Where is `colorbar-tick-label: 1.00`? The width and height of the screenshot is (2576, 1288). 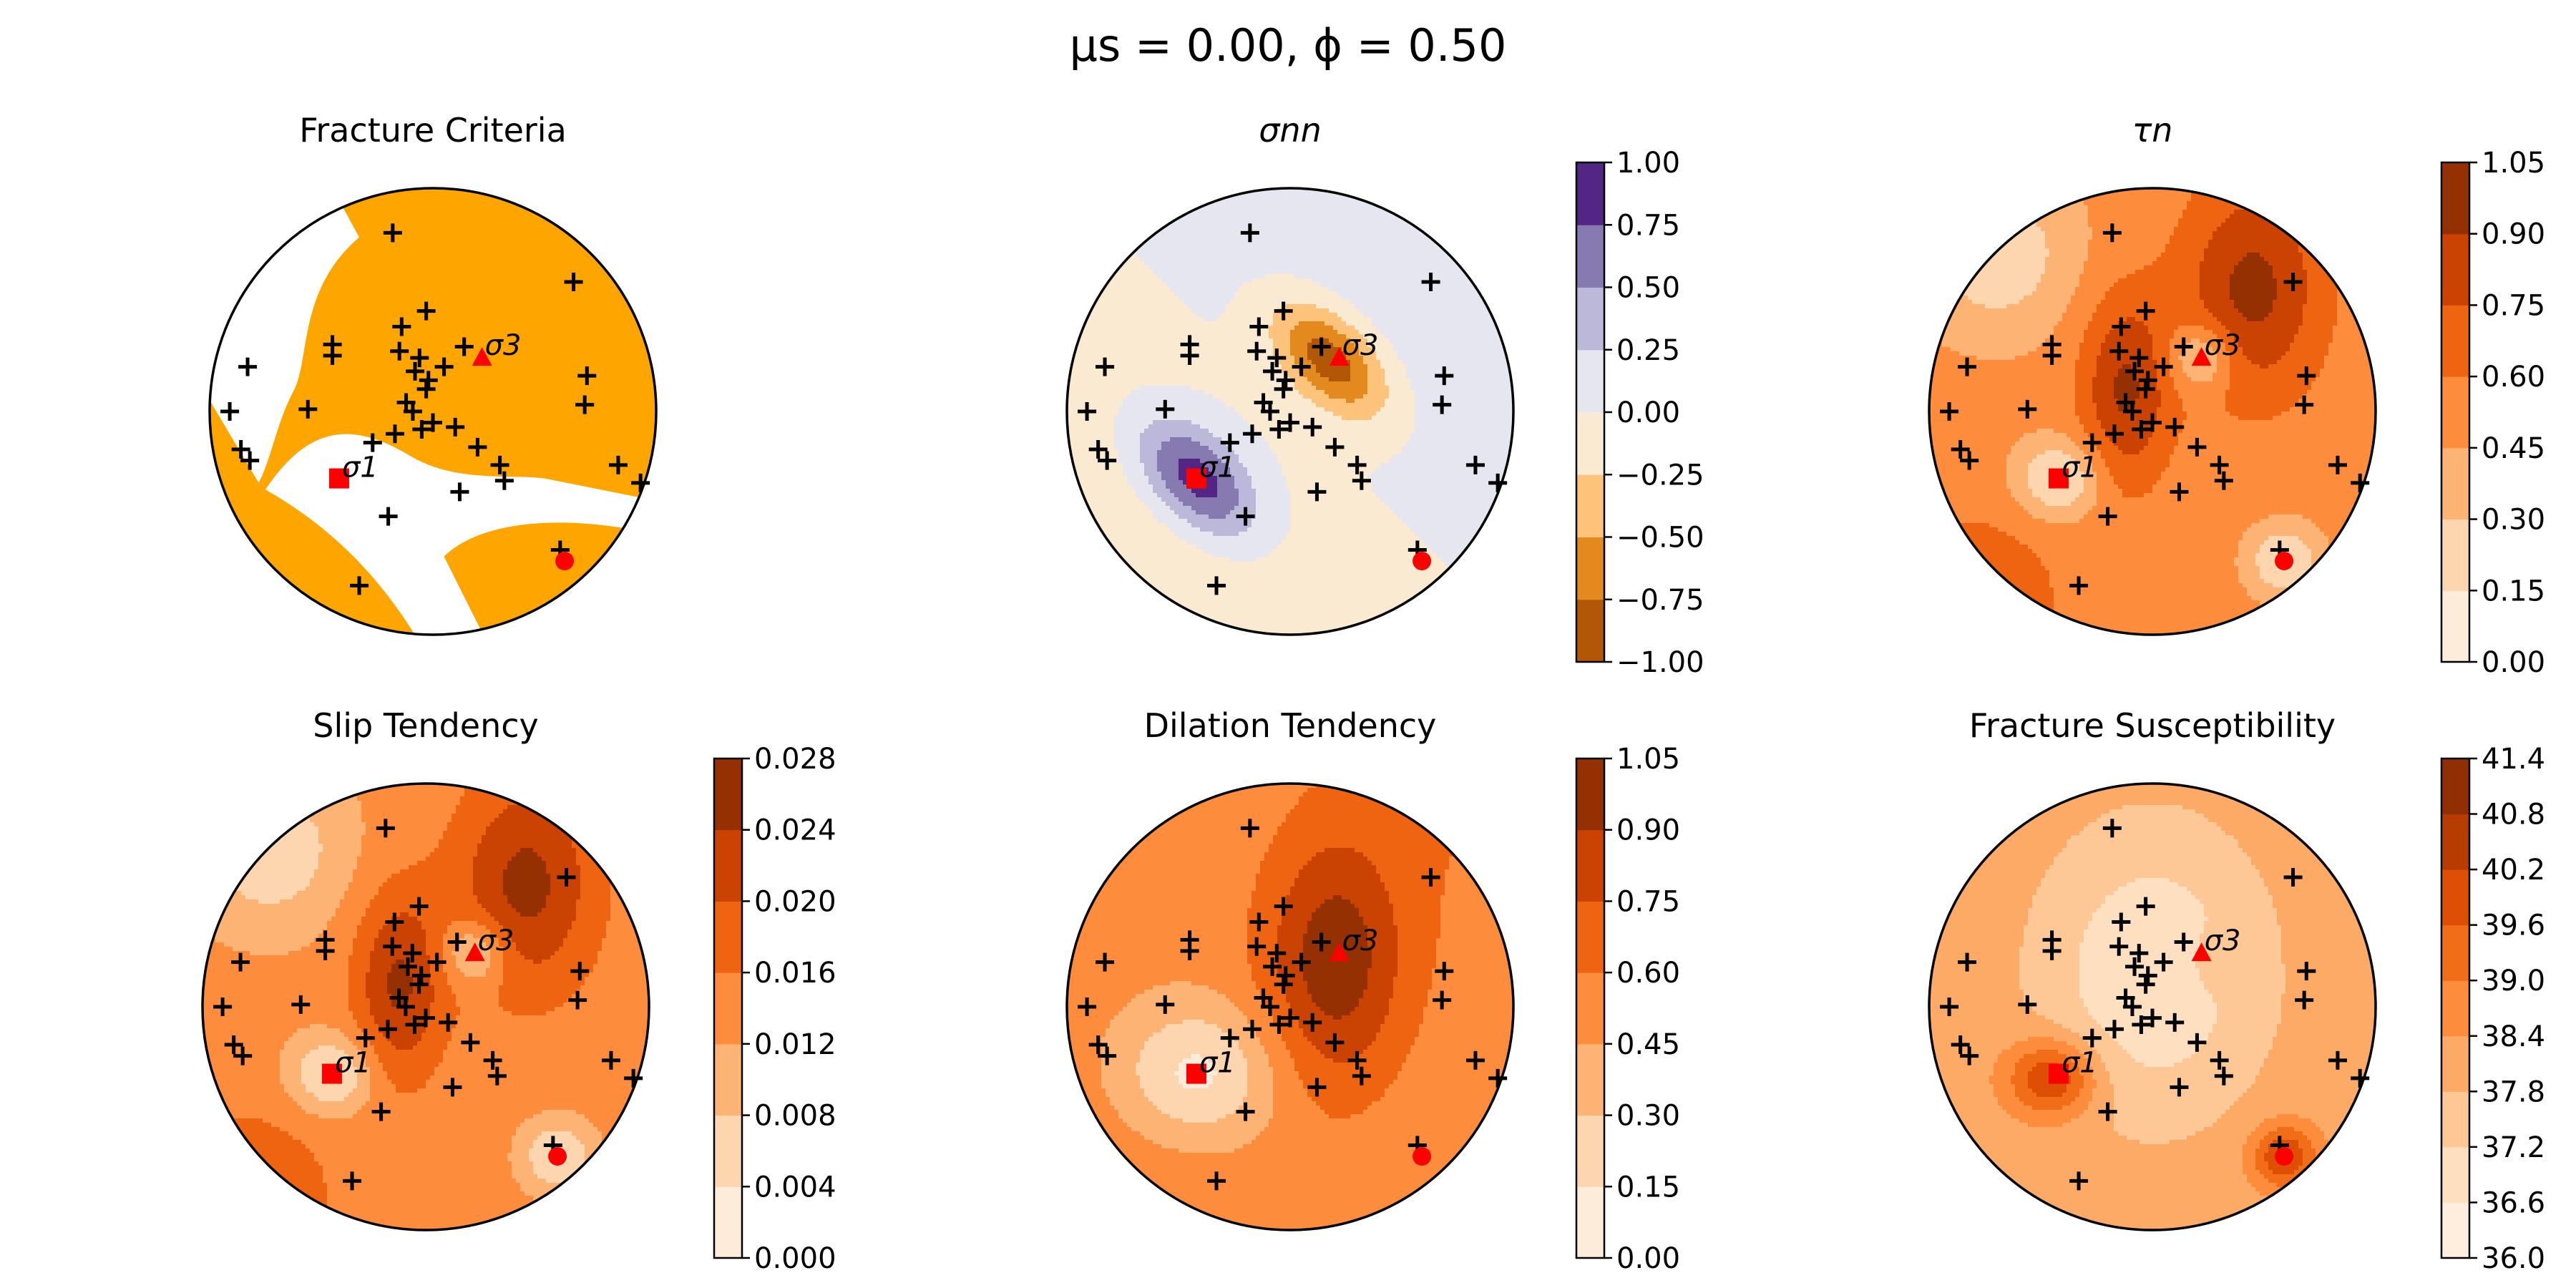
colorbar-tick-label: 1.00 is located at coordinates (1648, 163).